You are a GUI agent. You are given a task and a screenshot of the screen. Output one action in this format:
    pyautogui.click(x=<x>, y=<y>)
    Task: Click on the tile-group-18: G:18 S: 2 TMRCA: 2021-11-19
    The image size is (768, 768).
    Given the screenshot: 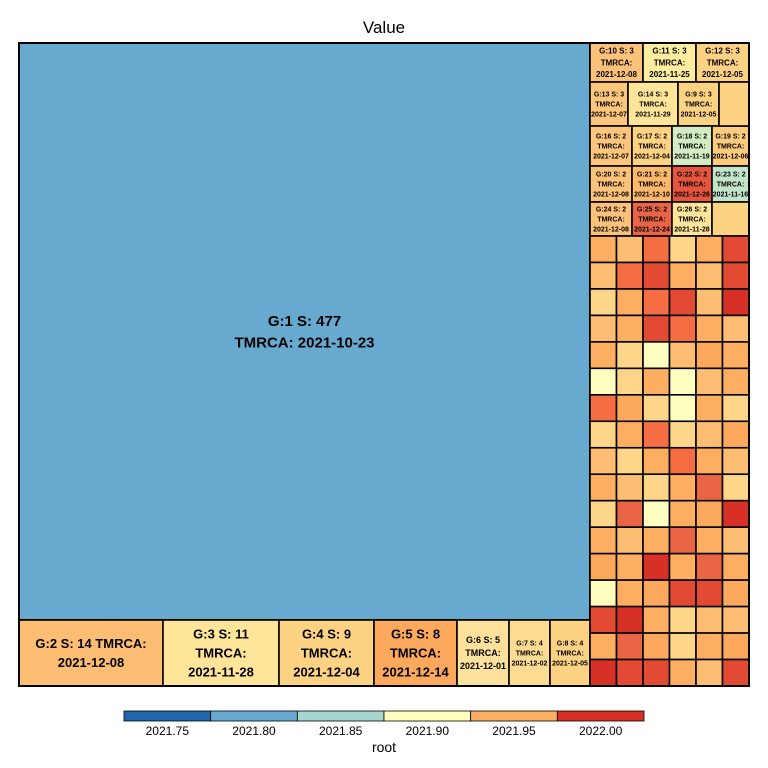 What is the action you would take?
    pyautogui.click(x=692, y=146)
    